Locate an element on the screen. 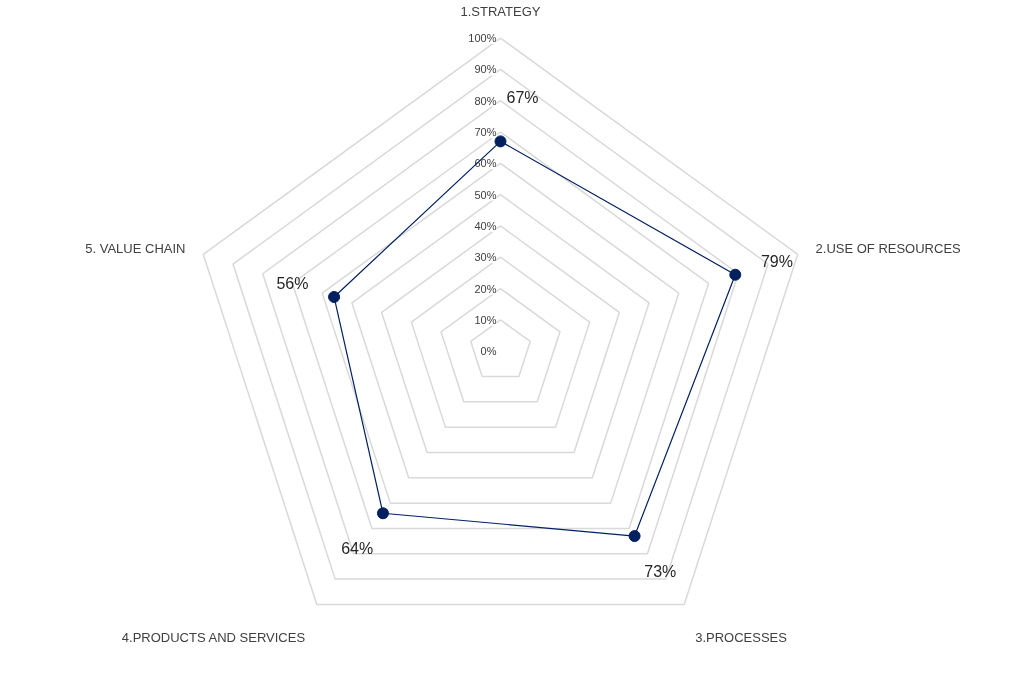 Image resolution: width=1020 pixels, height=676 pixels. y-tick-label: 100% is located at coordinates (482, 38).